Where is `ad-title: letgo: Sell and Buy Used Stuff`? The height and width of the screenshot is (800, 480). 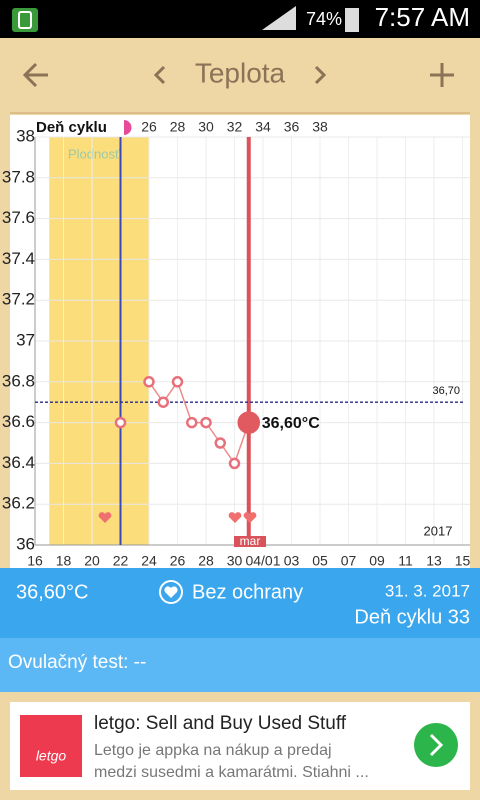 ad-title: letgo: Sell and Buy Used Stuff is located at coordinates (220, 723).